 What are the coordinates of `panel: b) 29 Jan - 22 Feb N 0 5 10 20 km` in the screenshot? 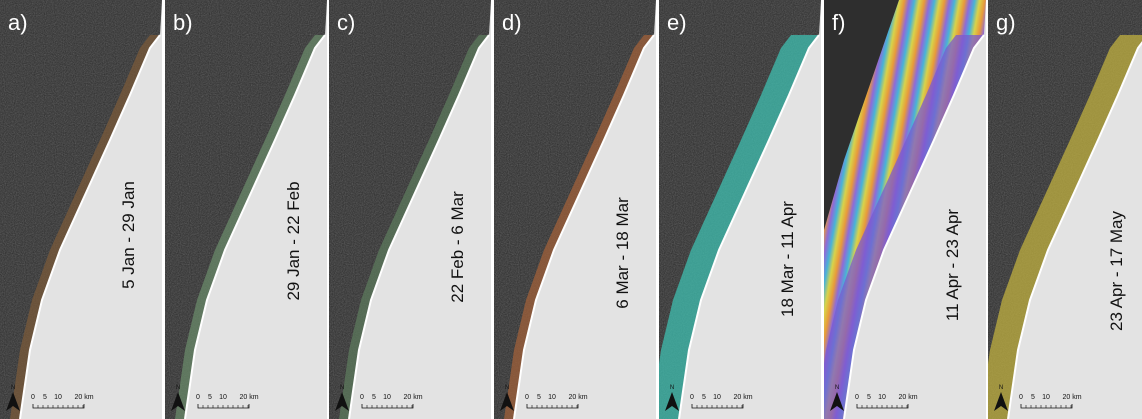 It's located at (245, 209).